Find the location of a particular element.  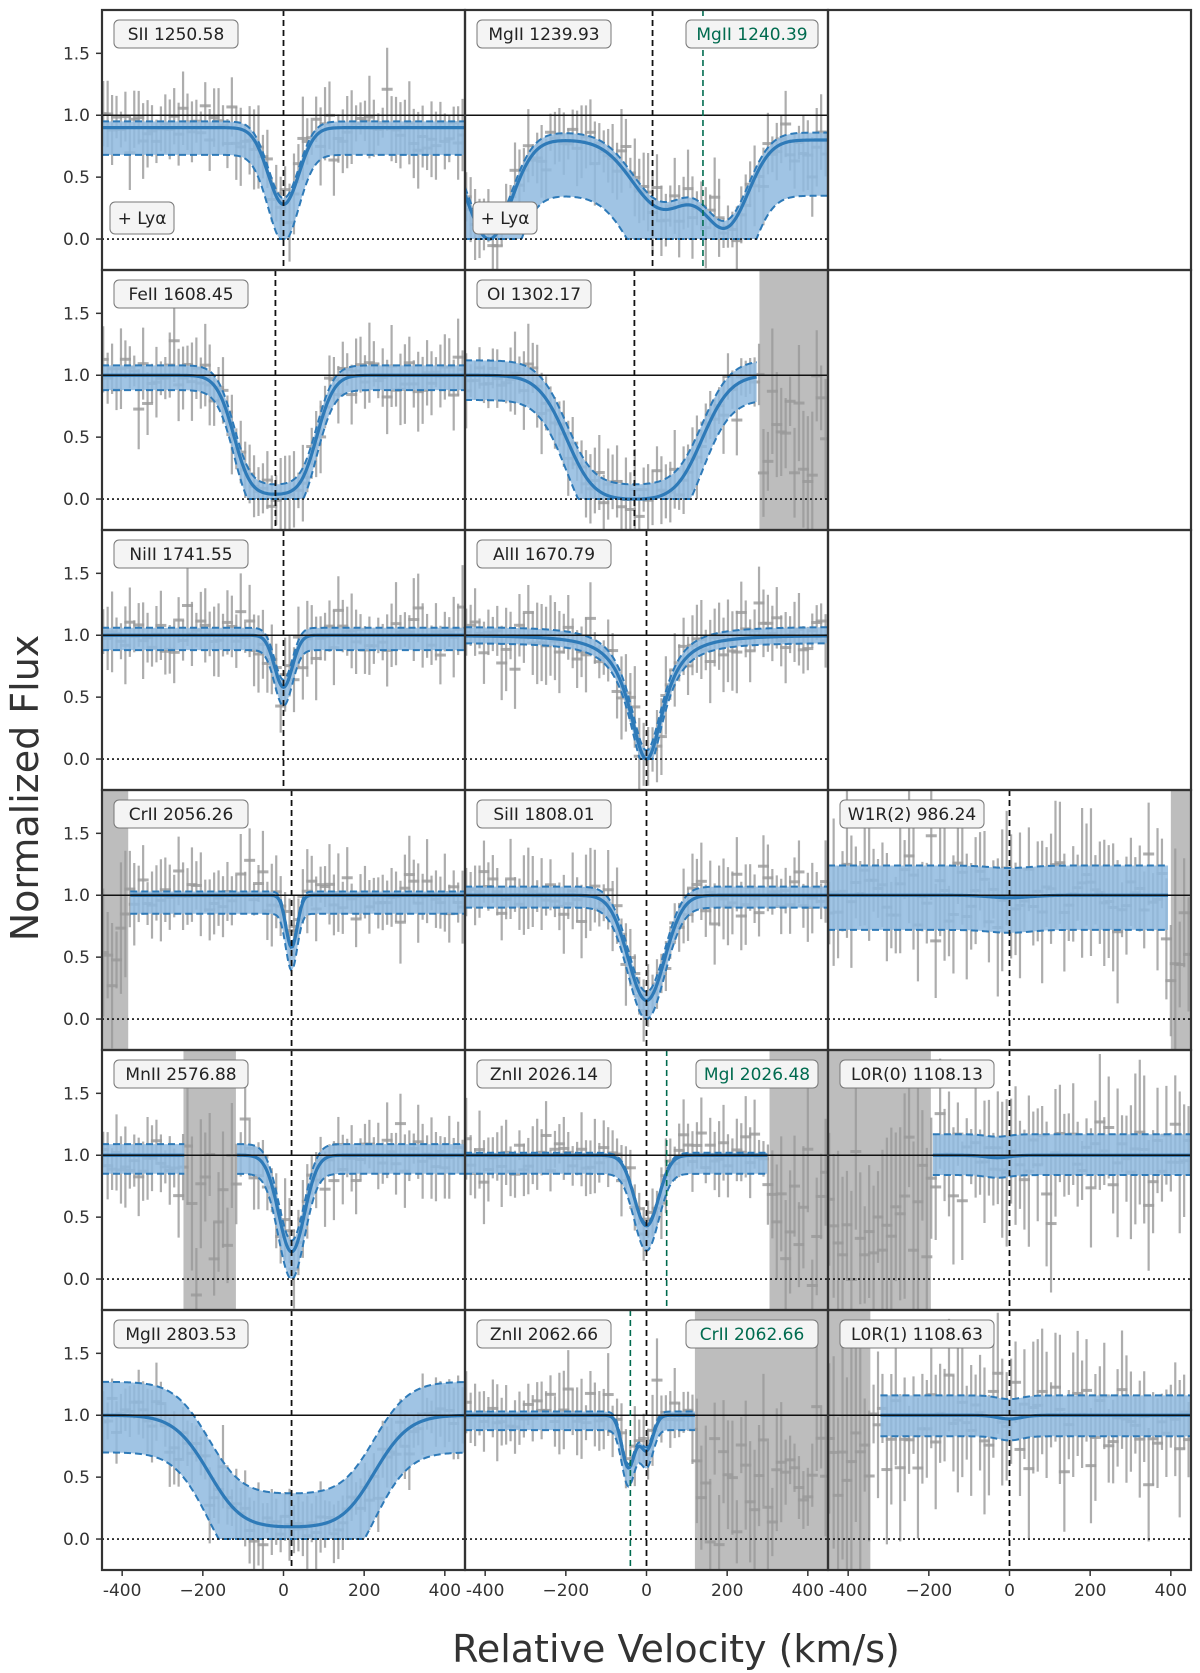

panel-znii-2062-66: CrII 2062.66 ZnII 2062.66 is located at coordinates (646, 1440).